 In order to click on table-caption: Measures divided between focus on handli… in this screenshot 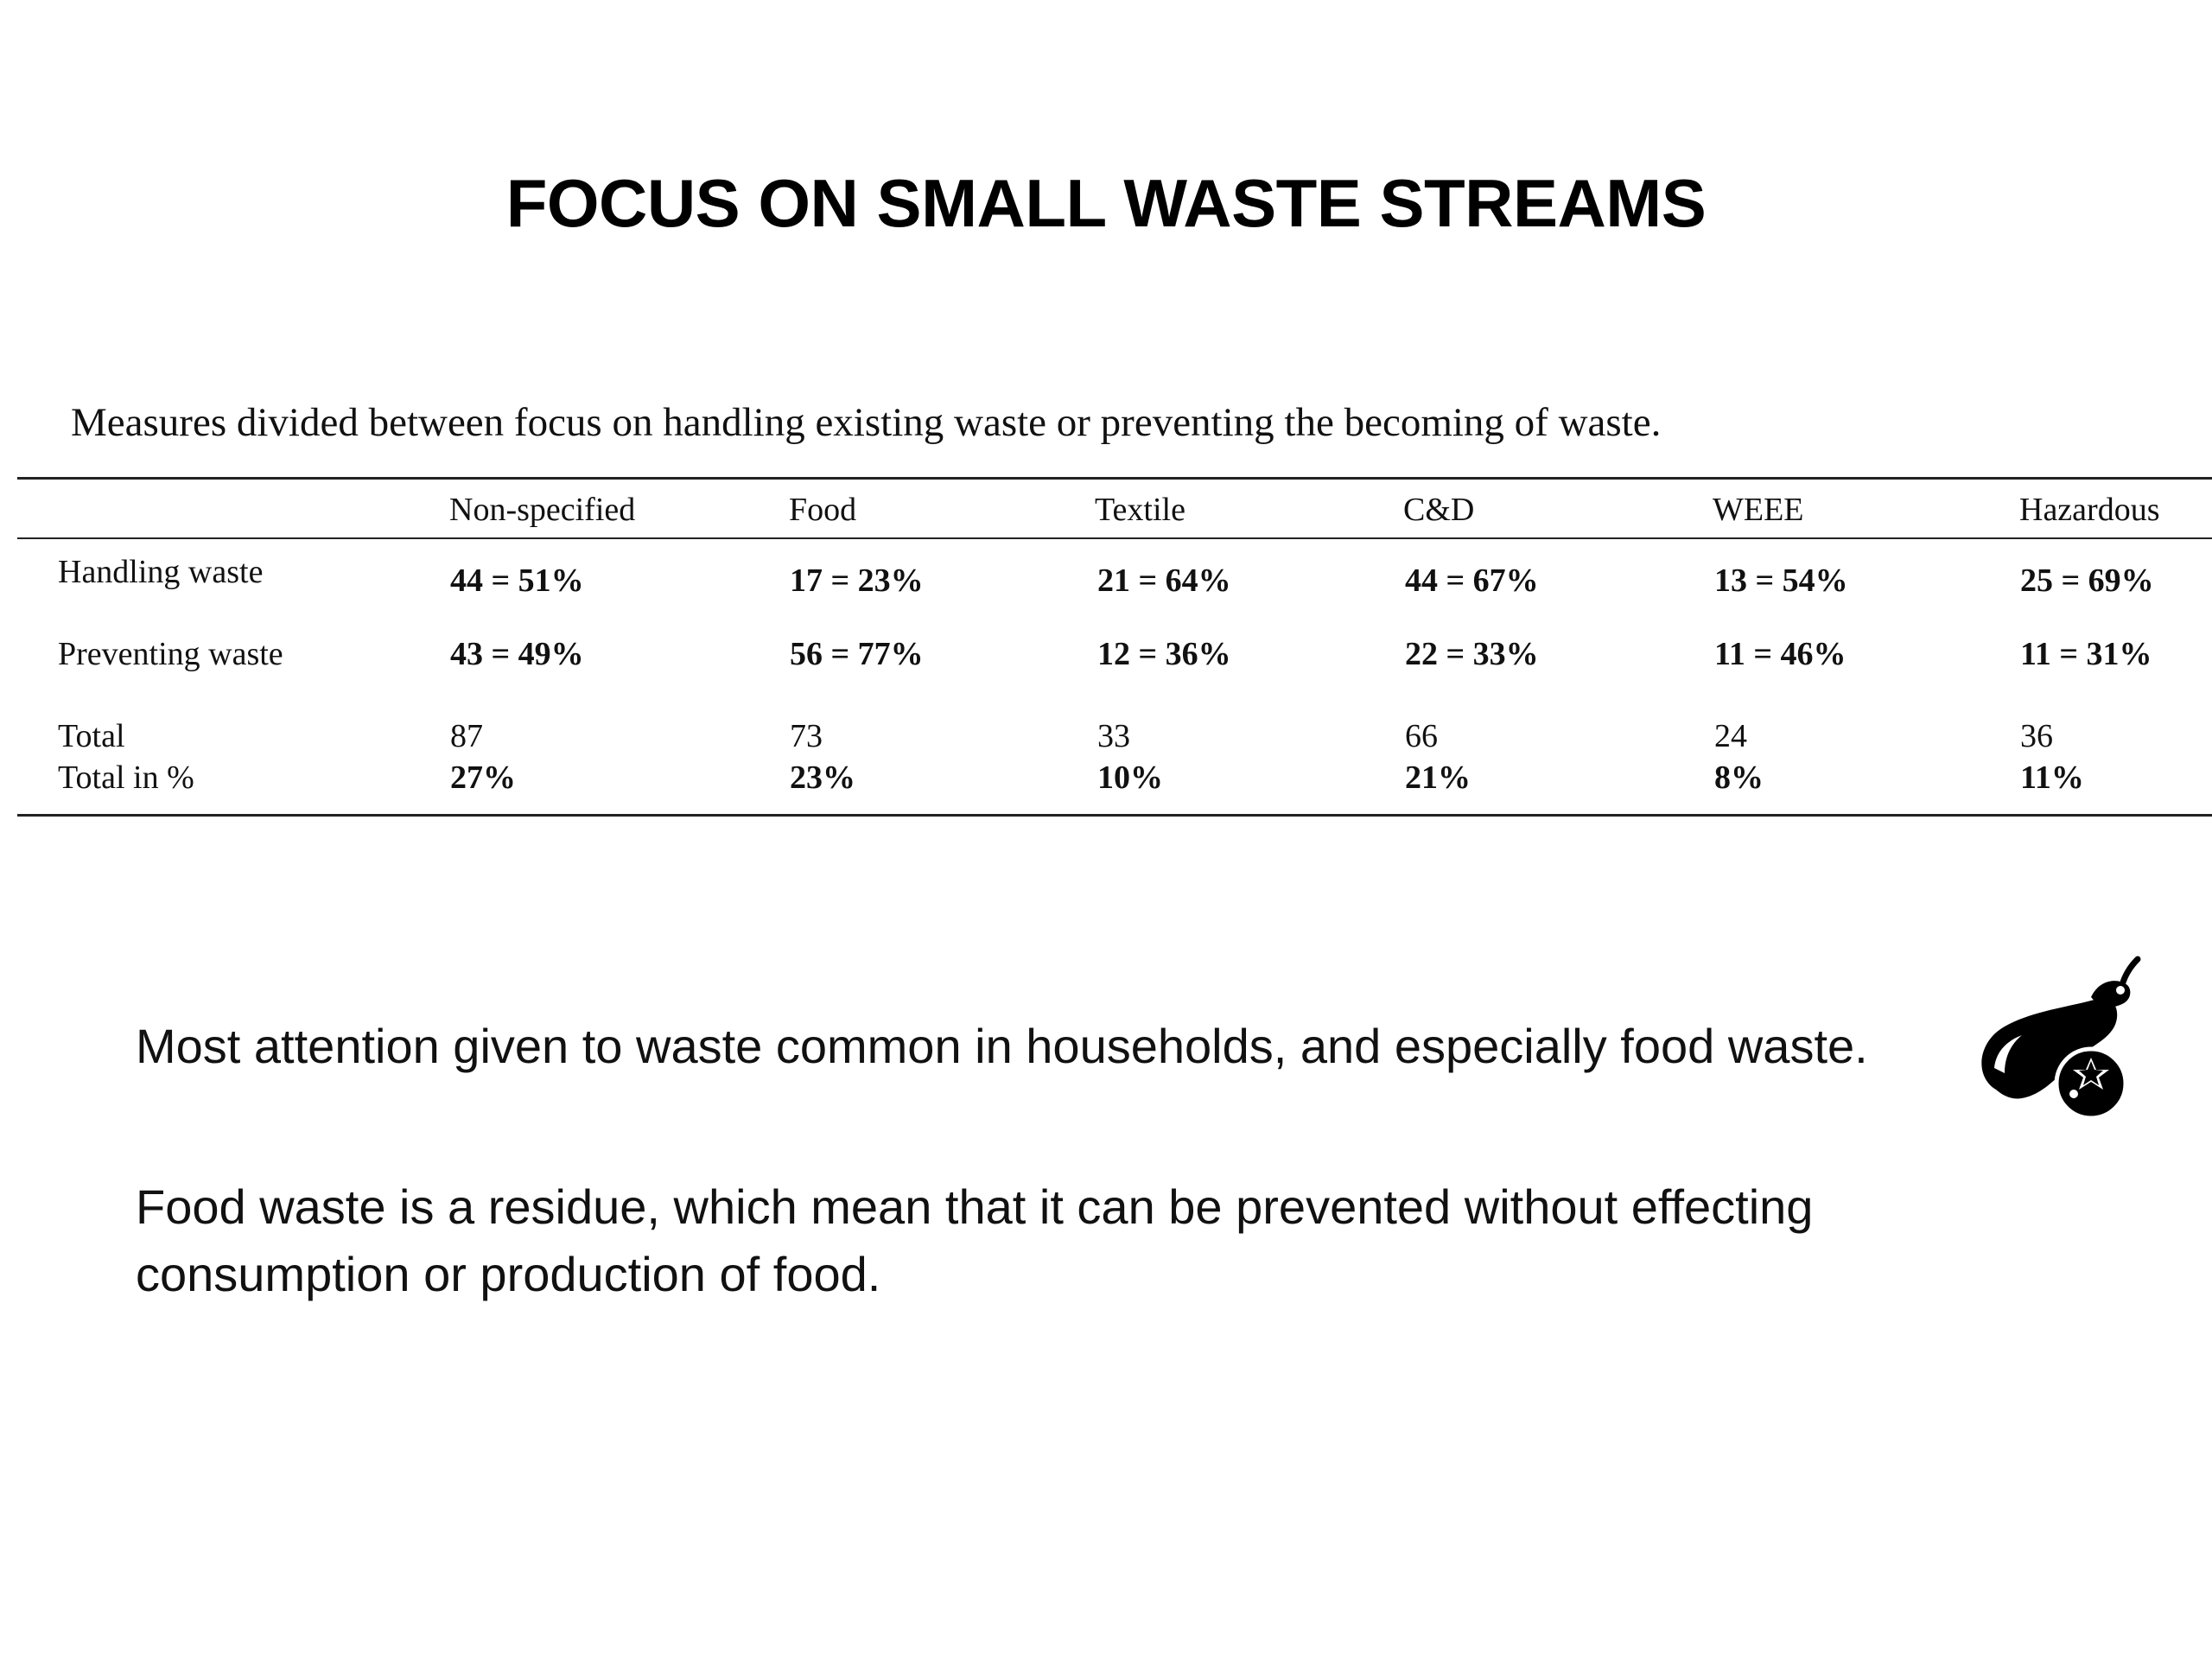, I will do `click(866, 422)`.